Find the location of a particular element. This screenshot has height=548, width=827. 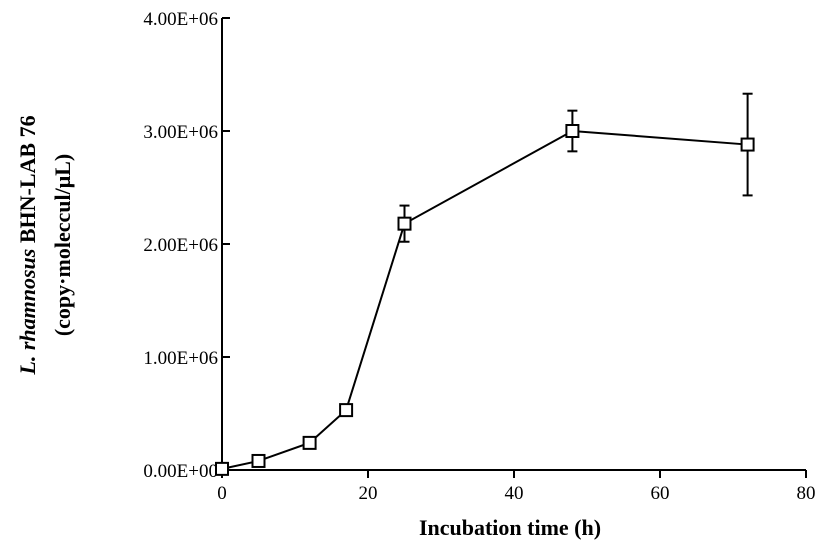

x-axis-ticks: 0 20 40 60 80 is located at coordinates (516, 487).